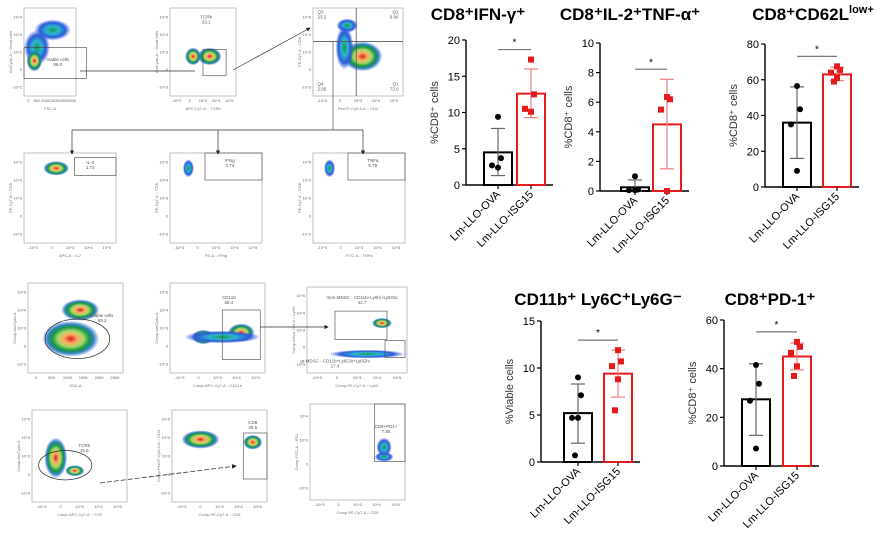 This screenshot has width=886, height=548. What do you see at coordinates (372, 165) in the screenshot?
I see `gate-value: 5.79` at bounding box center [372, 165].